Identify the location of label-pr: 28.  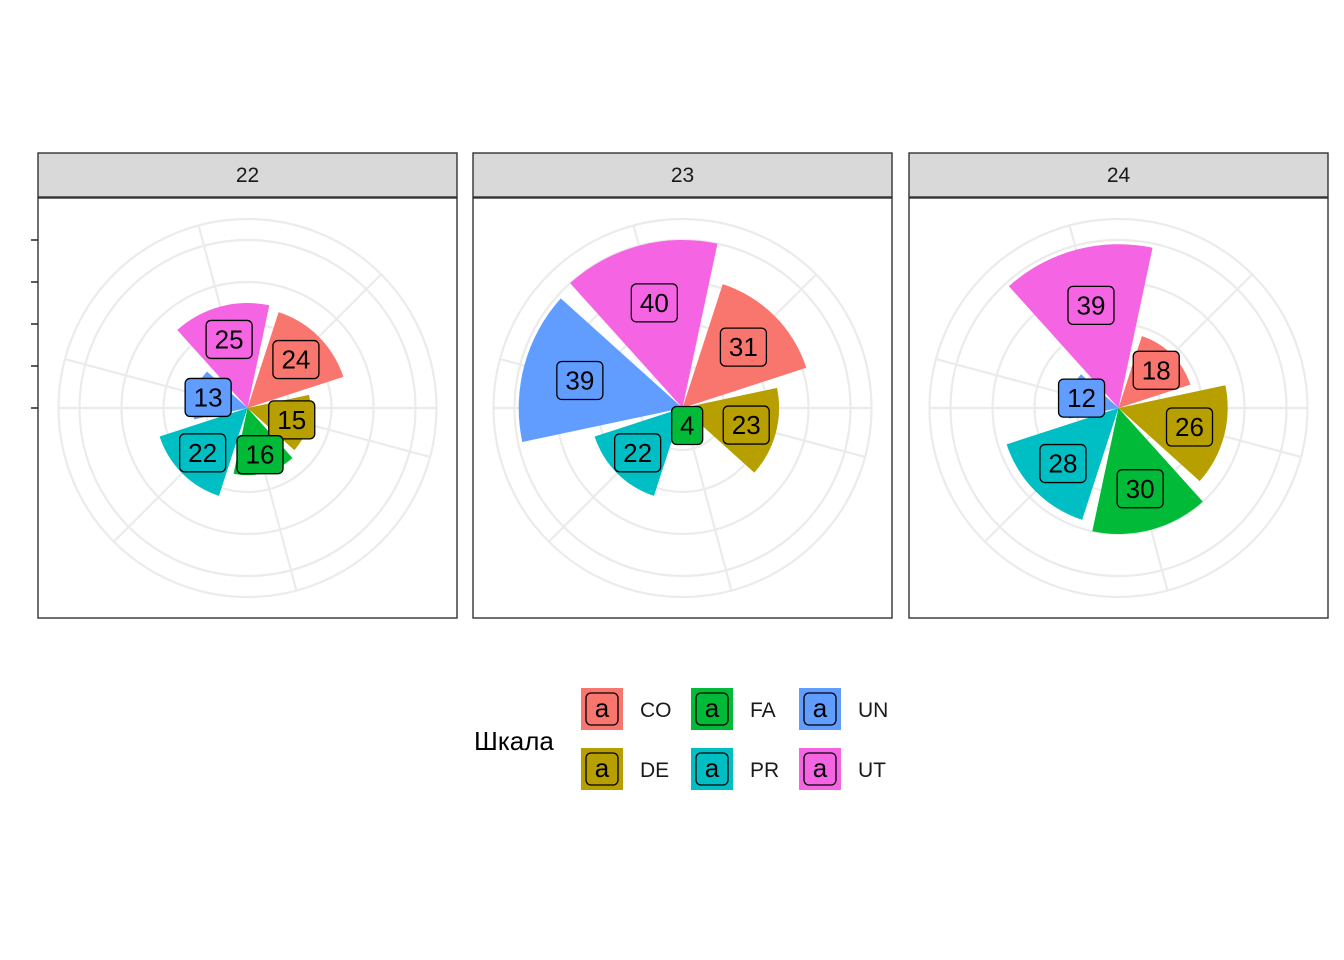
(1062, 464).